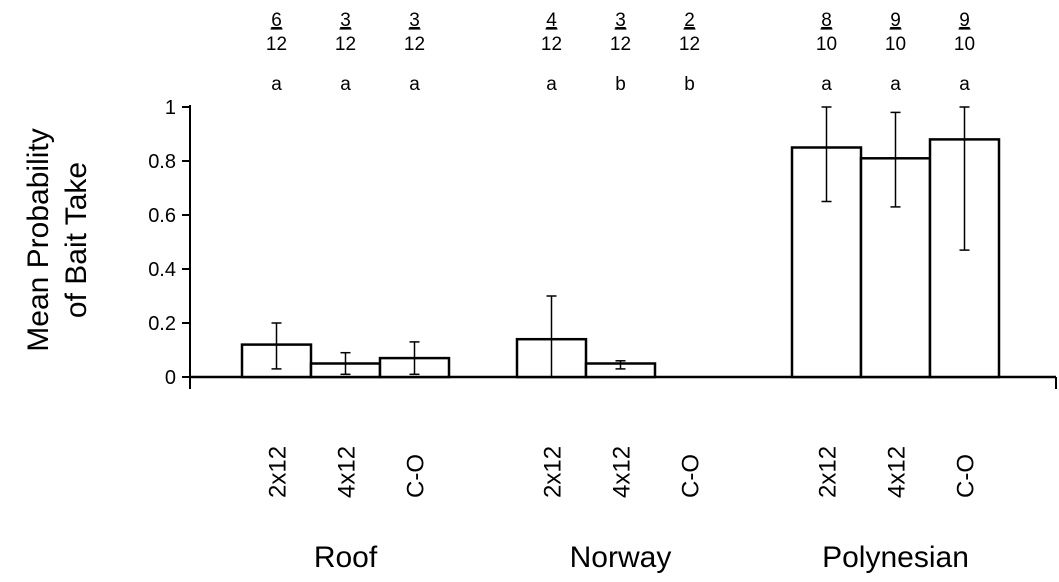 Image resolution: width=1059 pixels, height=582 pixels. I want to click on annotations: 6 12 a 3 12 a 3 12 a 4 12 a 3 12 b 2 12 b 8 10 a 9 10 a 9 10 a, so click(620, 52).